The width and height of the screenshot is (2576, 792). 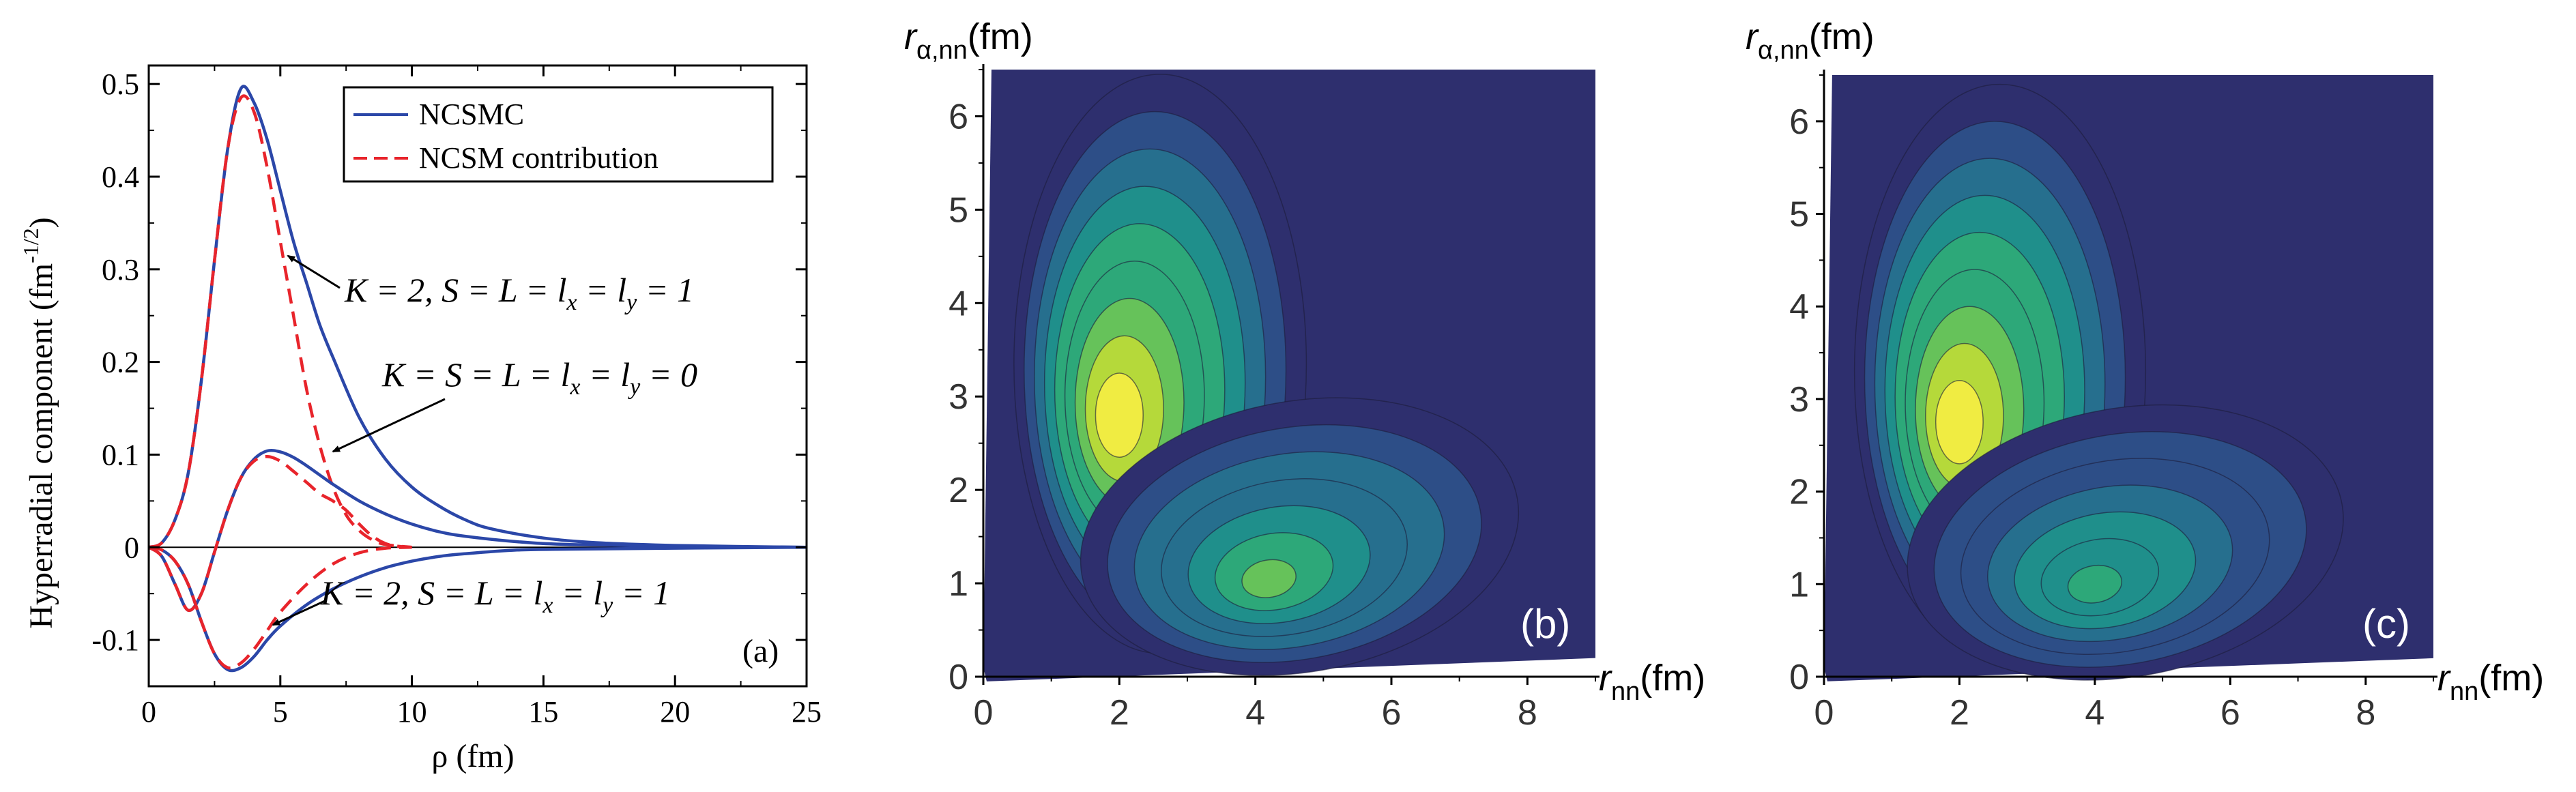 What do you see at coordinates (519, 293) in the screenshot?
I see `annotation-upper: K = 2, S = L = lx = ly = 1` at bounding box center [519, 293].